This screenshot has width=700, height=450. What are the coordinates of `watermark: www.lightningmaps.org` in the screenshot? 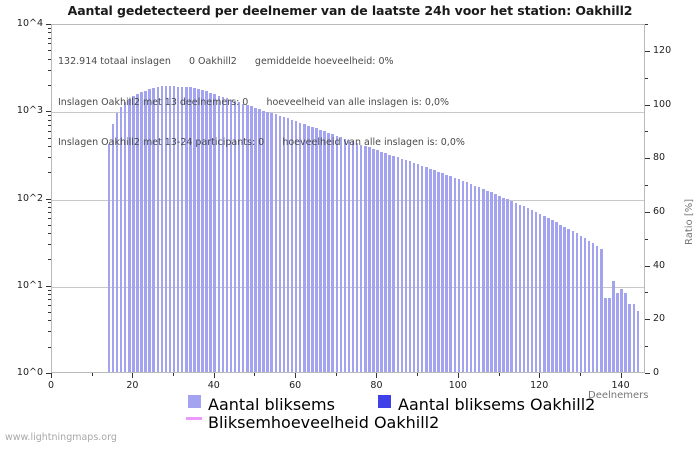 It's located at (61, 437).